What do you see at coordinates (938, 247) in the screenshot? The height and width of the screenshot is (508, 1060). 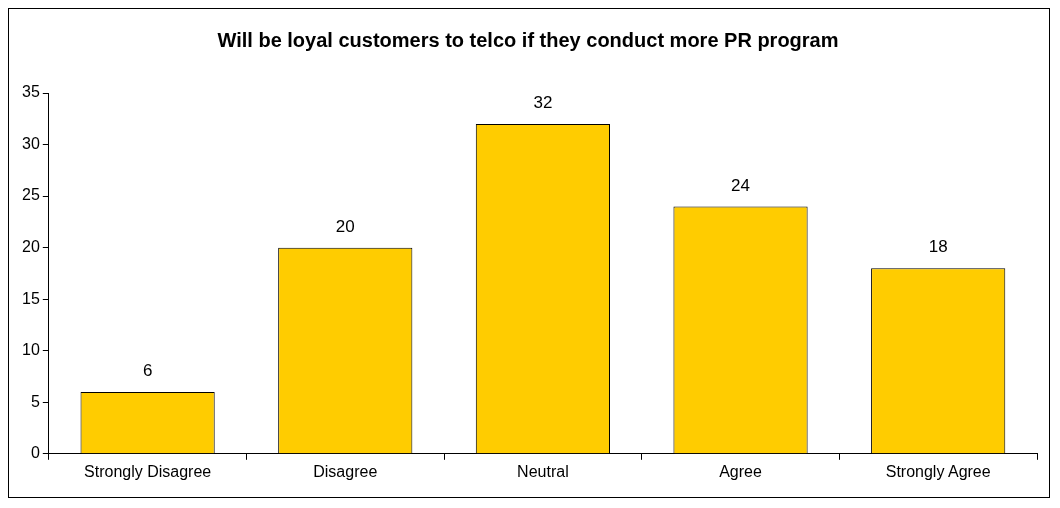 I see `data-label: 18` at bounding box center [938, 247].